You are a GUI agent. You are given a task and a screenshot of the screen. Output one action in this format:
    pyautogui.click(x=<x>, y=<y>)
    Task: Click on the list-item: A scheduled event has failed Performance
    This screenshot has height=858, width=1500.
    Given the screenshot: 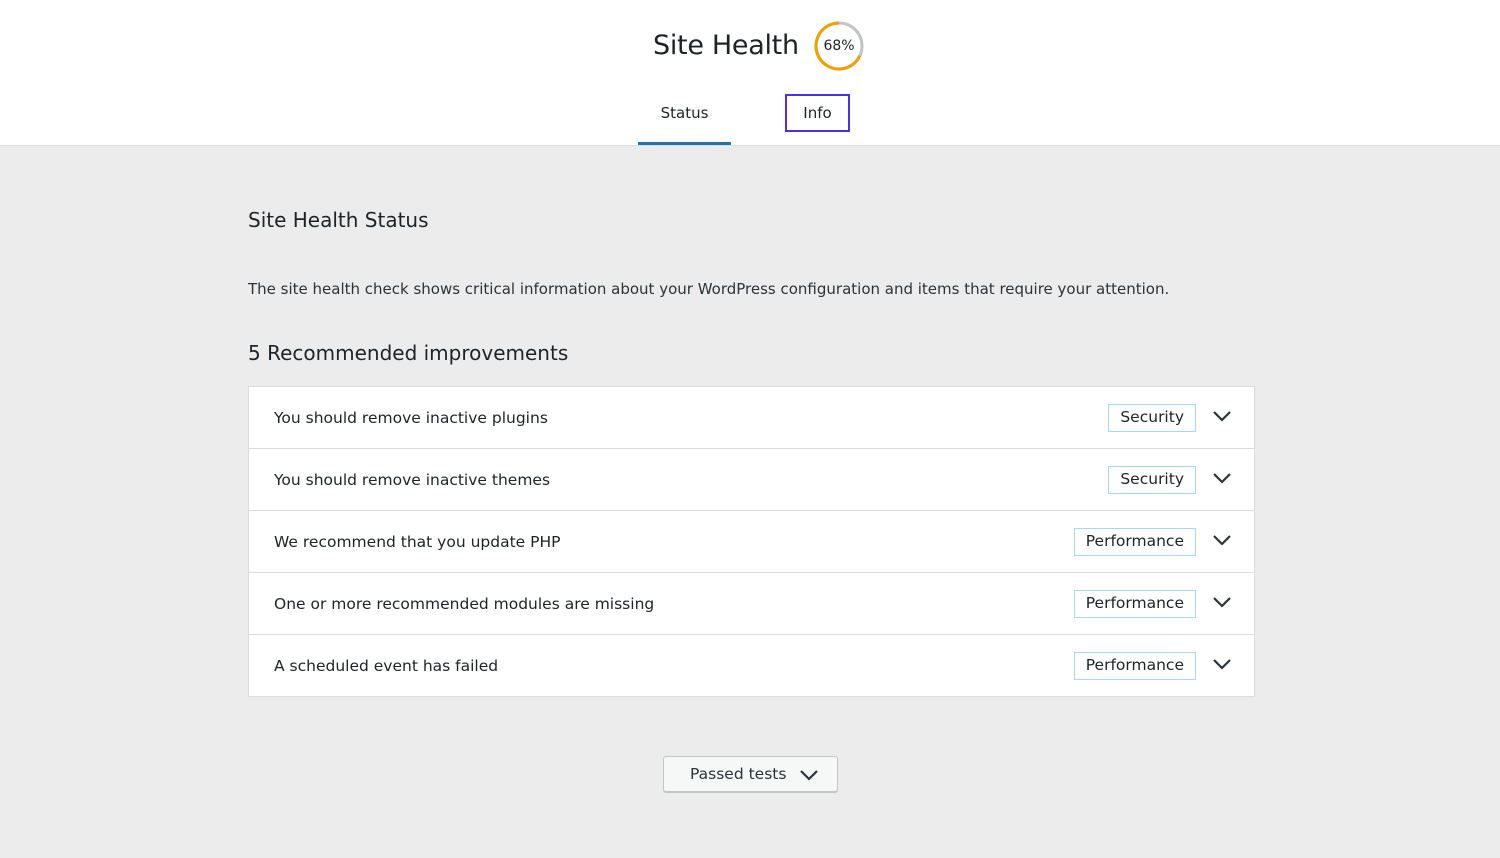 What is the action you would take?
    pyautogui.click(x=751, y=665)
    